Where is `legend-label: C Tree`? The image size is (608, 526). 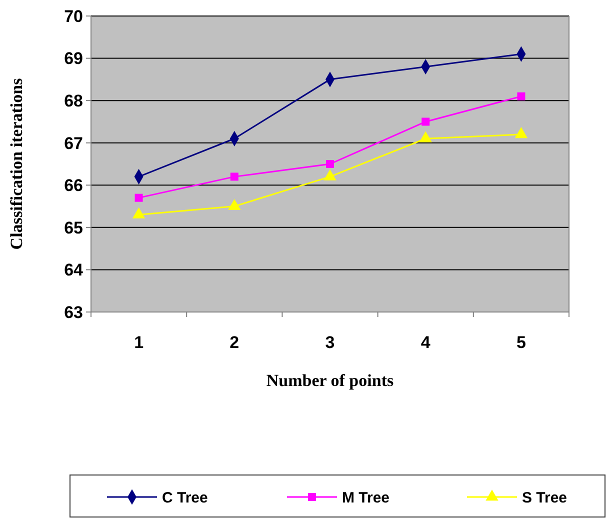
legend-label: C Tree is located at coordinates (185, 497).